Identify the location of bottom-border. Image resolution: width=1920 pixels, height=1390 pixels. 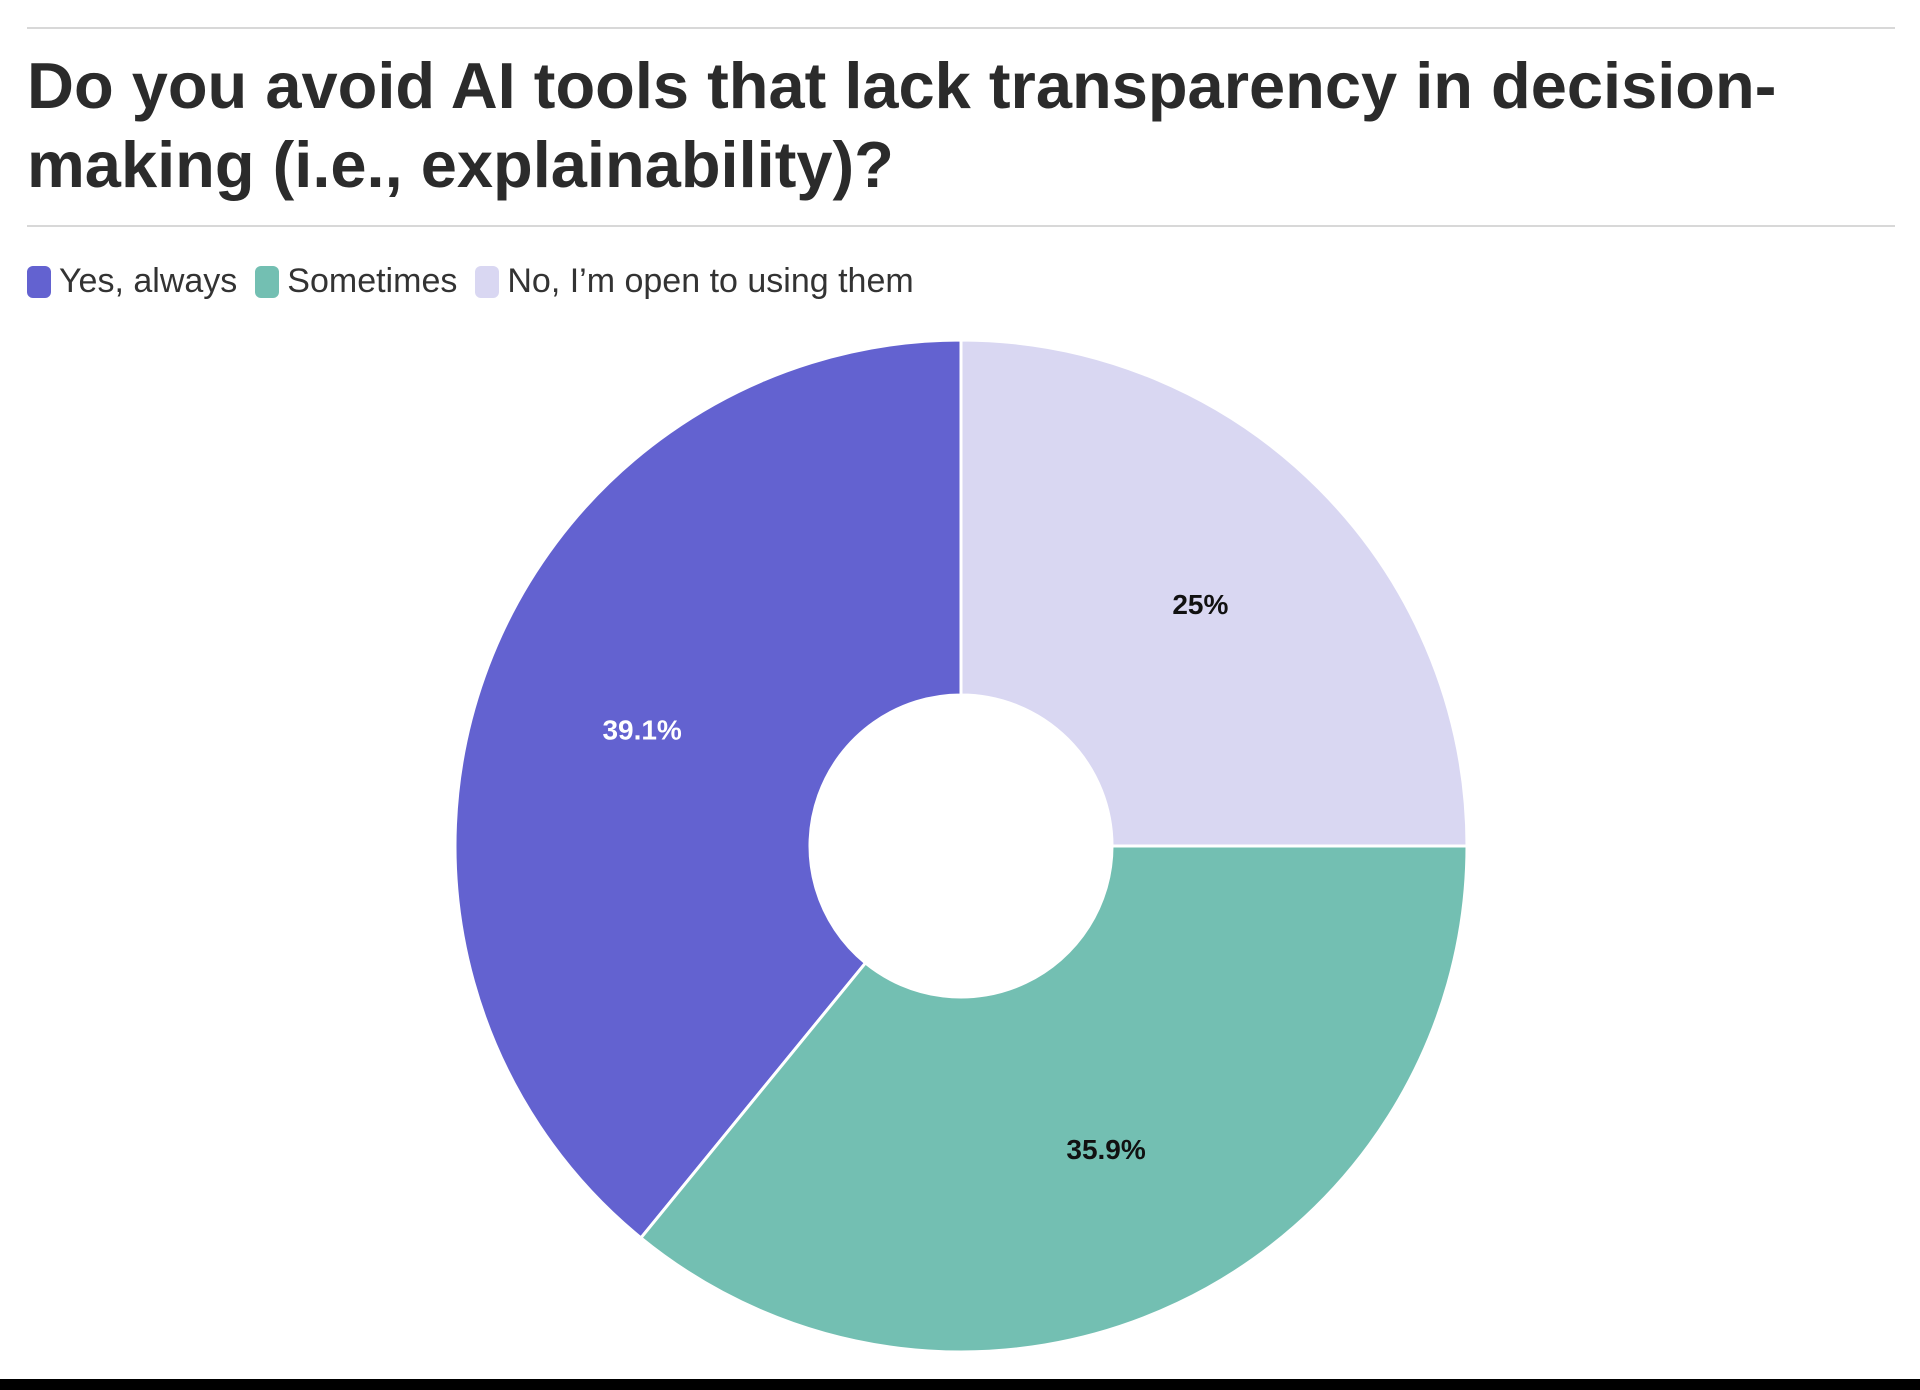
(960, 1384).